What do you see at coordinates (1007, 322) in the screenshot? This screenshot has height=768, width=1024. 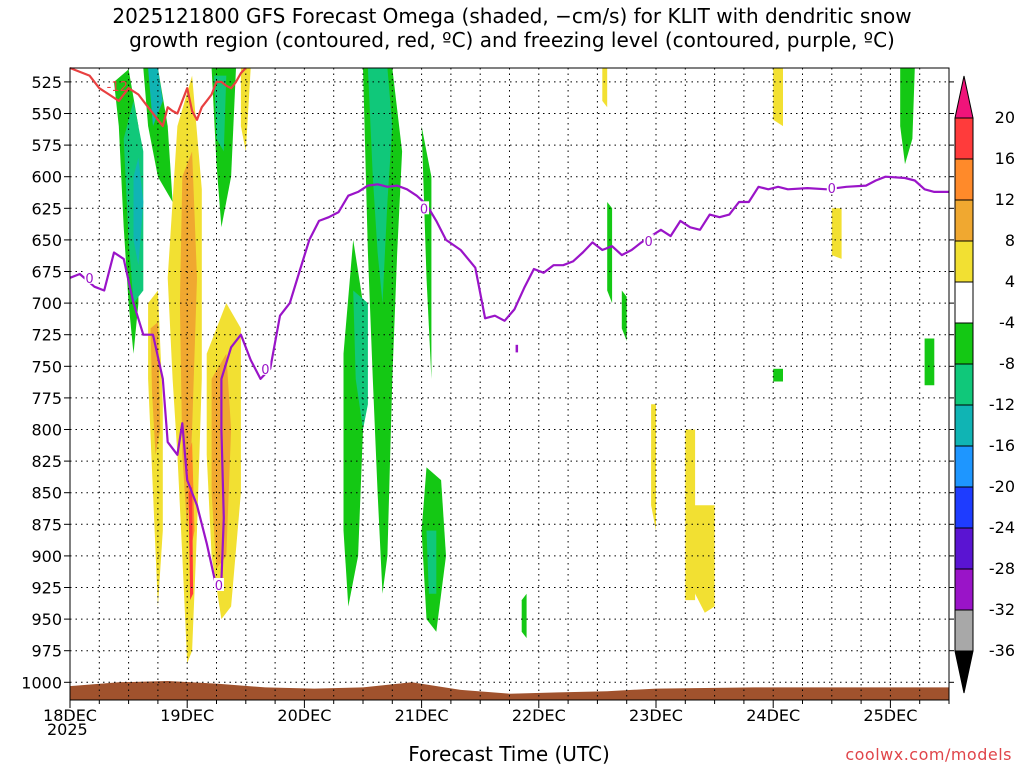 I see `colorbar-label: -4` at bounding box center [1007, 322].